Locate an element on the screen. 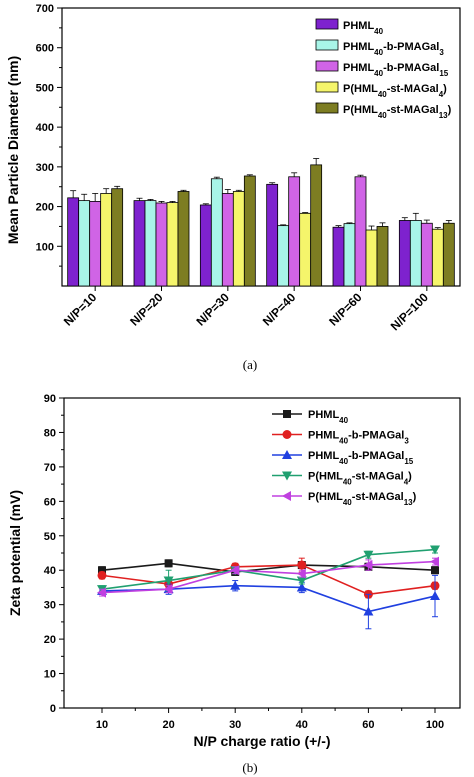 Image resolution: width=474 pixels, height=777 pixels. panel-label-b: (b) is located at coordinates (249, 767).